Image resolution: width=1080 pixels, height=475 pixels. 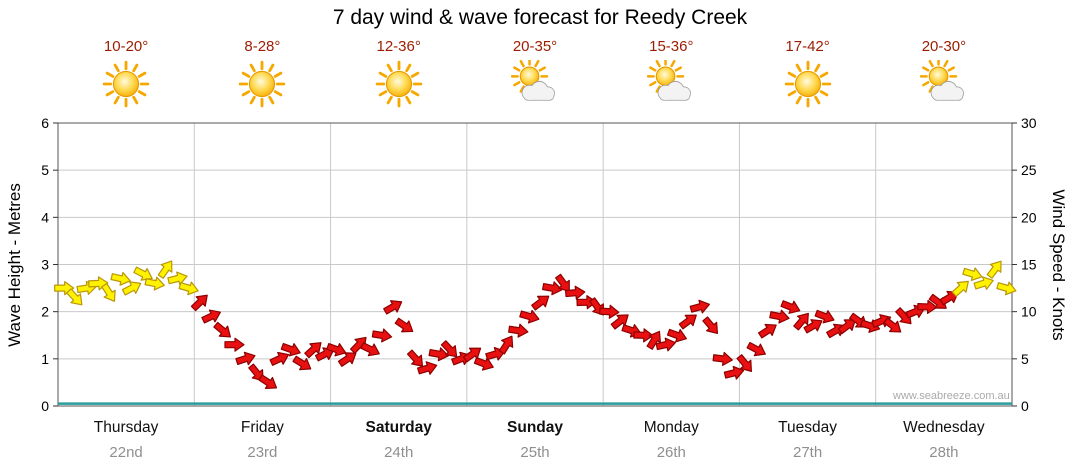 What do you see at coordinates (262, 427) in the screenshot?
I see `day-name-label: Friday` at bounding box center [262, 427].